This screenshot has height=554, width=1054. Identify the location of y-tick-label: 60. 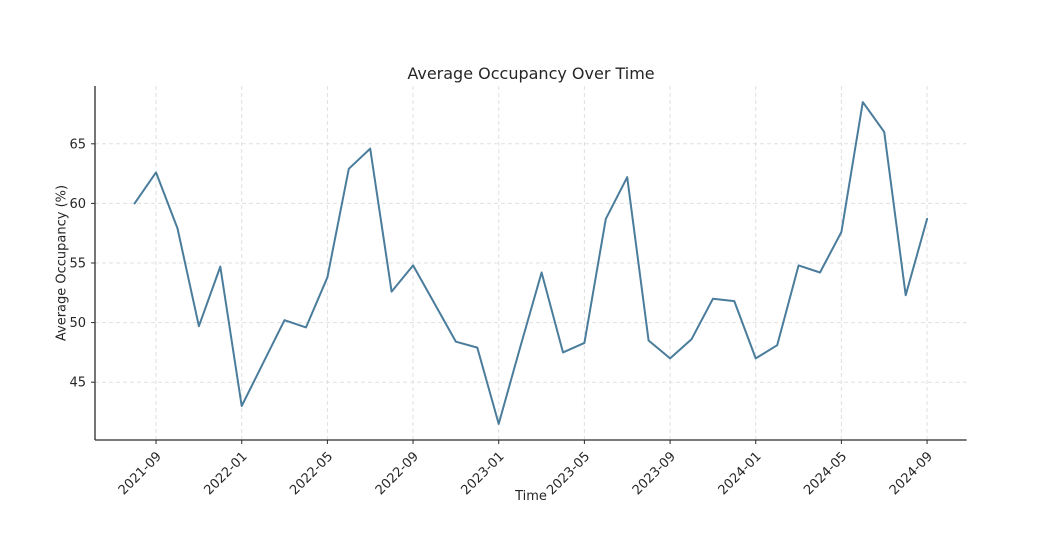
(77, 204).